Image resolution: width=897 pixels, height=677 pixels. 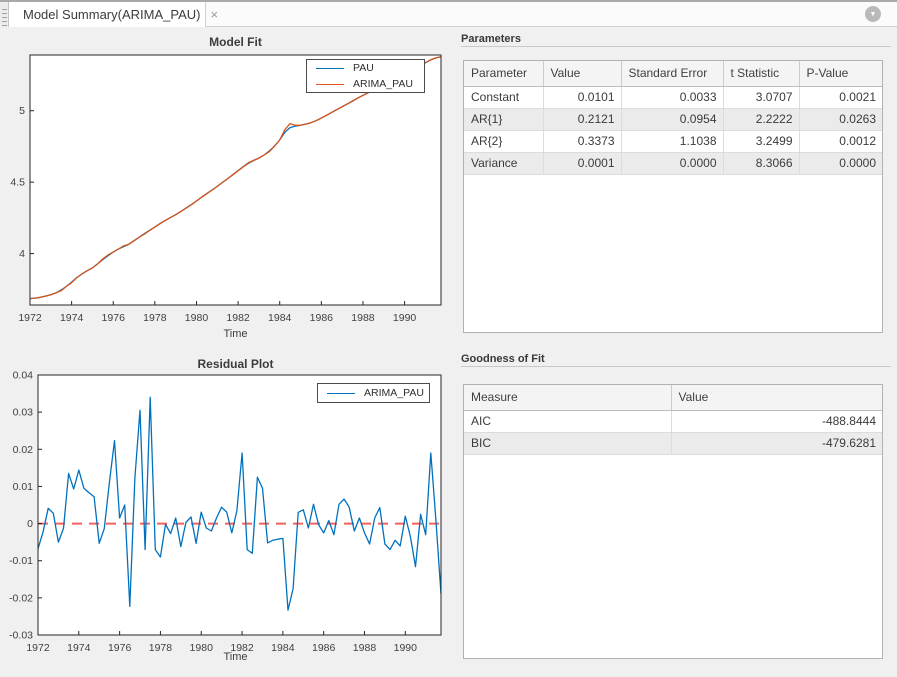 What do you see at coordinates (504, 97) in the screenshot?
I see `table-cell: Constant` at bounding box center [504, 97].